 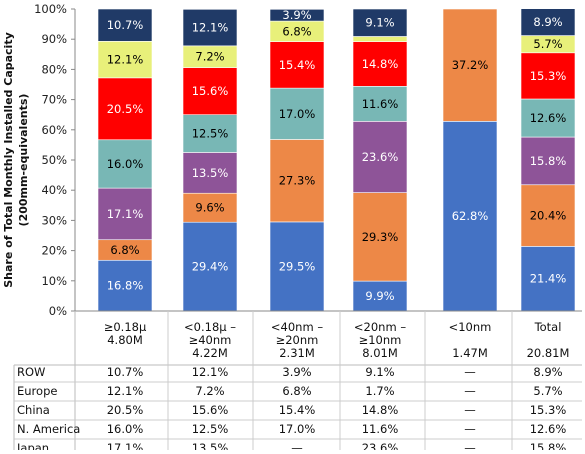 I want to click on table-cell: 16.0%, so click(x=125, y=429).